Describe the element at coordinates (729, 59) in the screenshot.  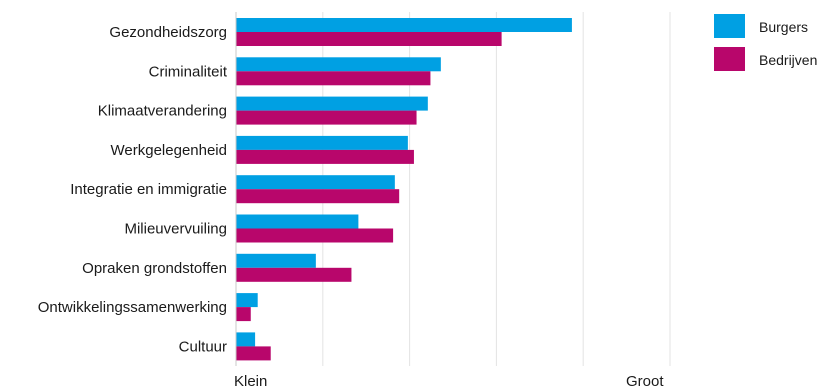
I see `legend-swatch-bedrijven` at that location.